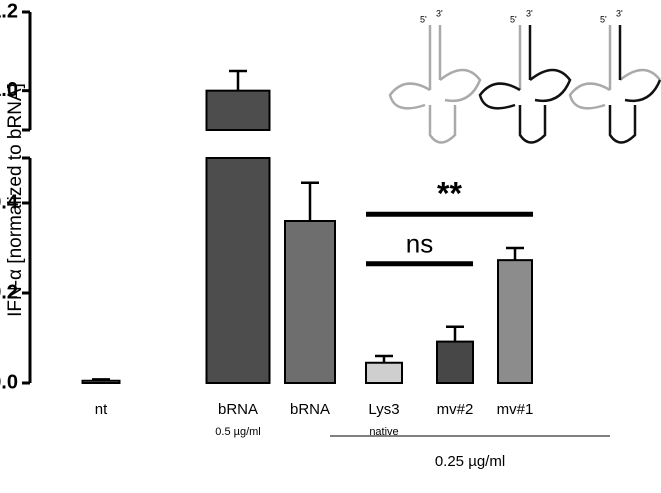  What do you see at coordinates (435, 84) in the screenshot?
I see `structure-native` at bounding box center [435, 84].